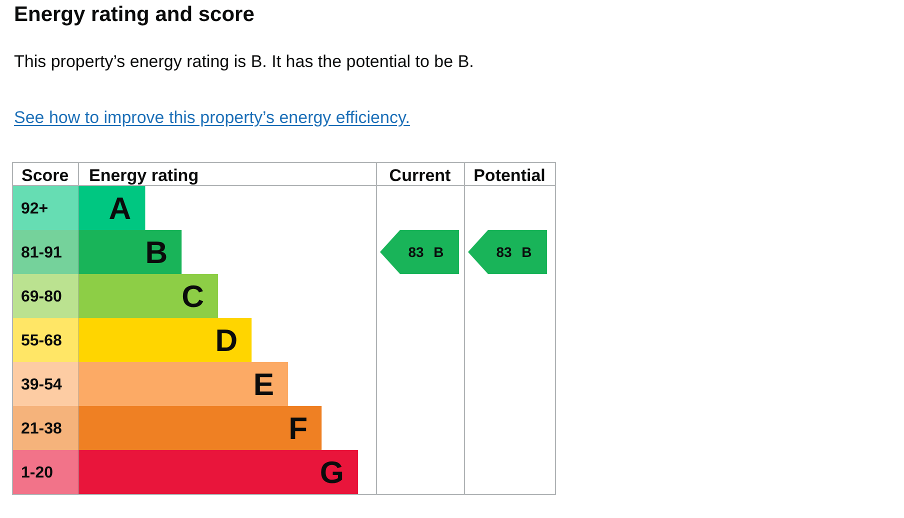  I want to click on y-tick-label: 55-68, so click(41, 341).